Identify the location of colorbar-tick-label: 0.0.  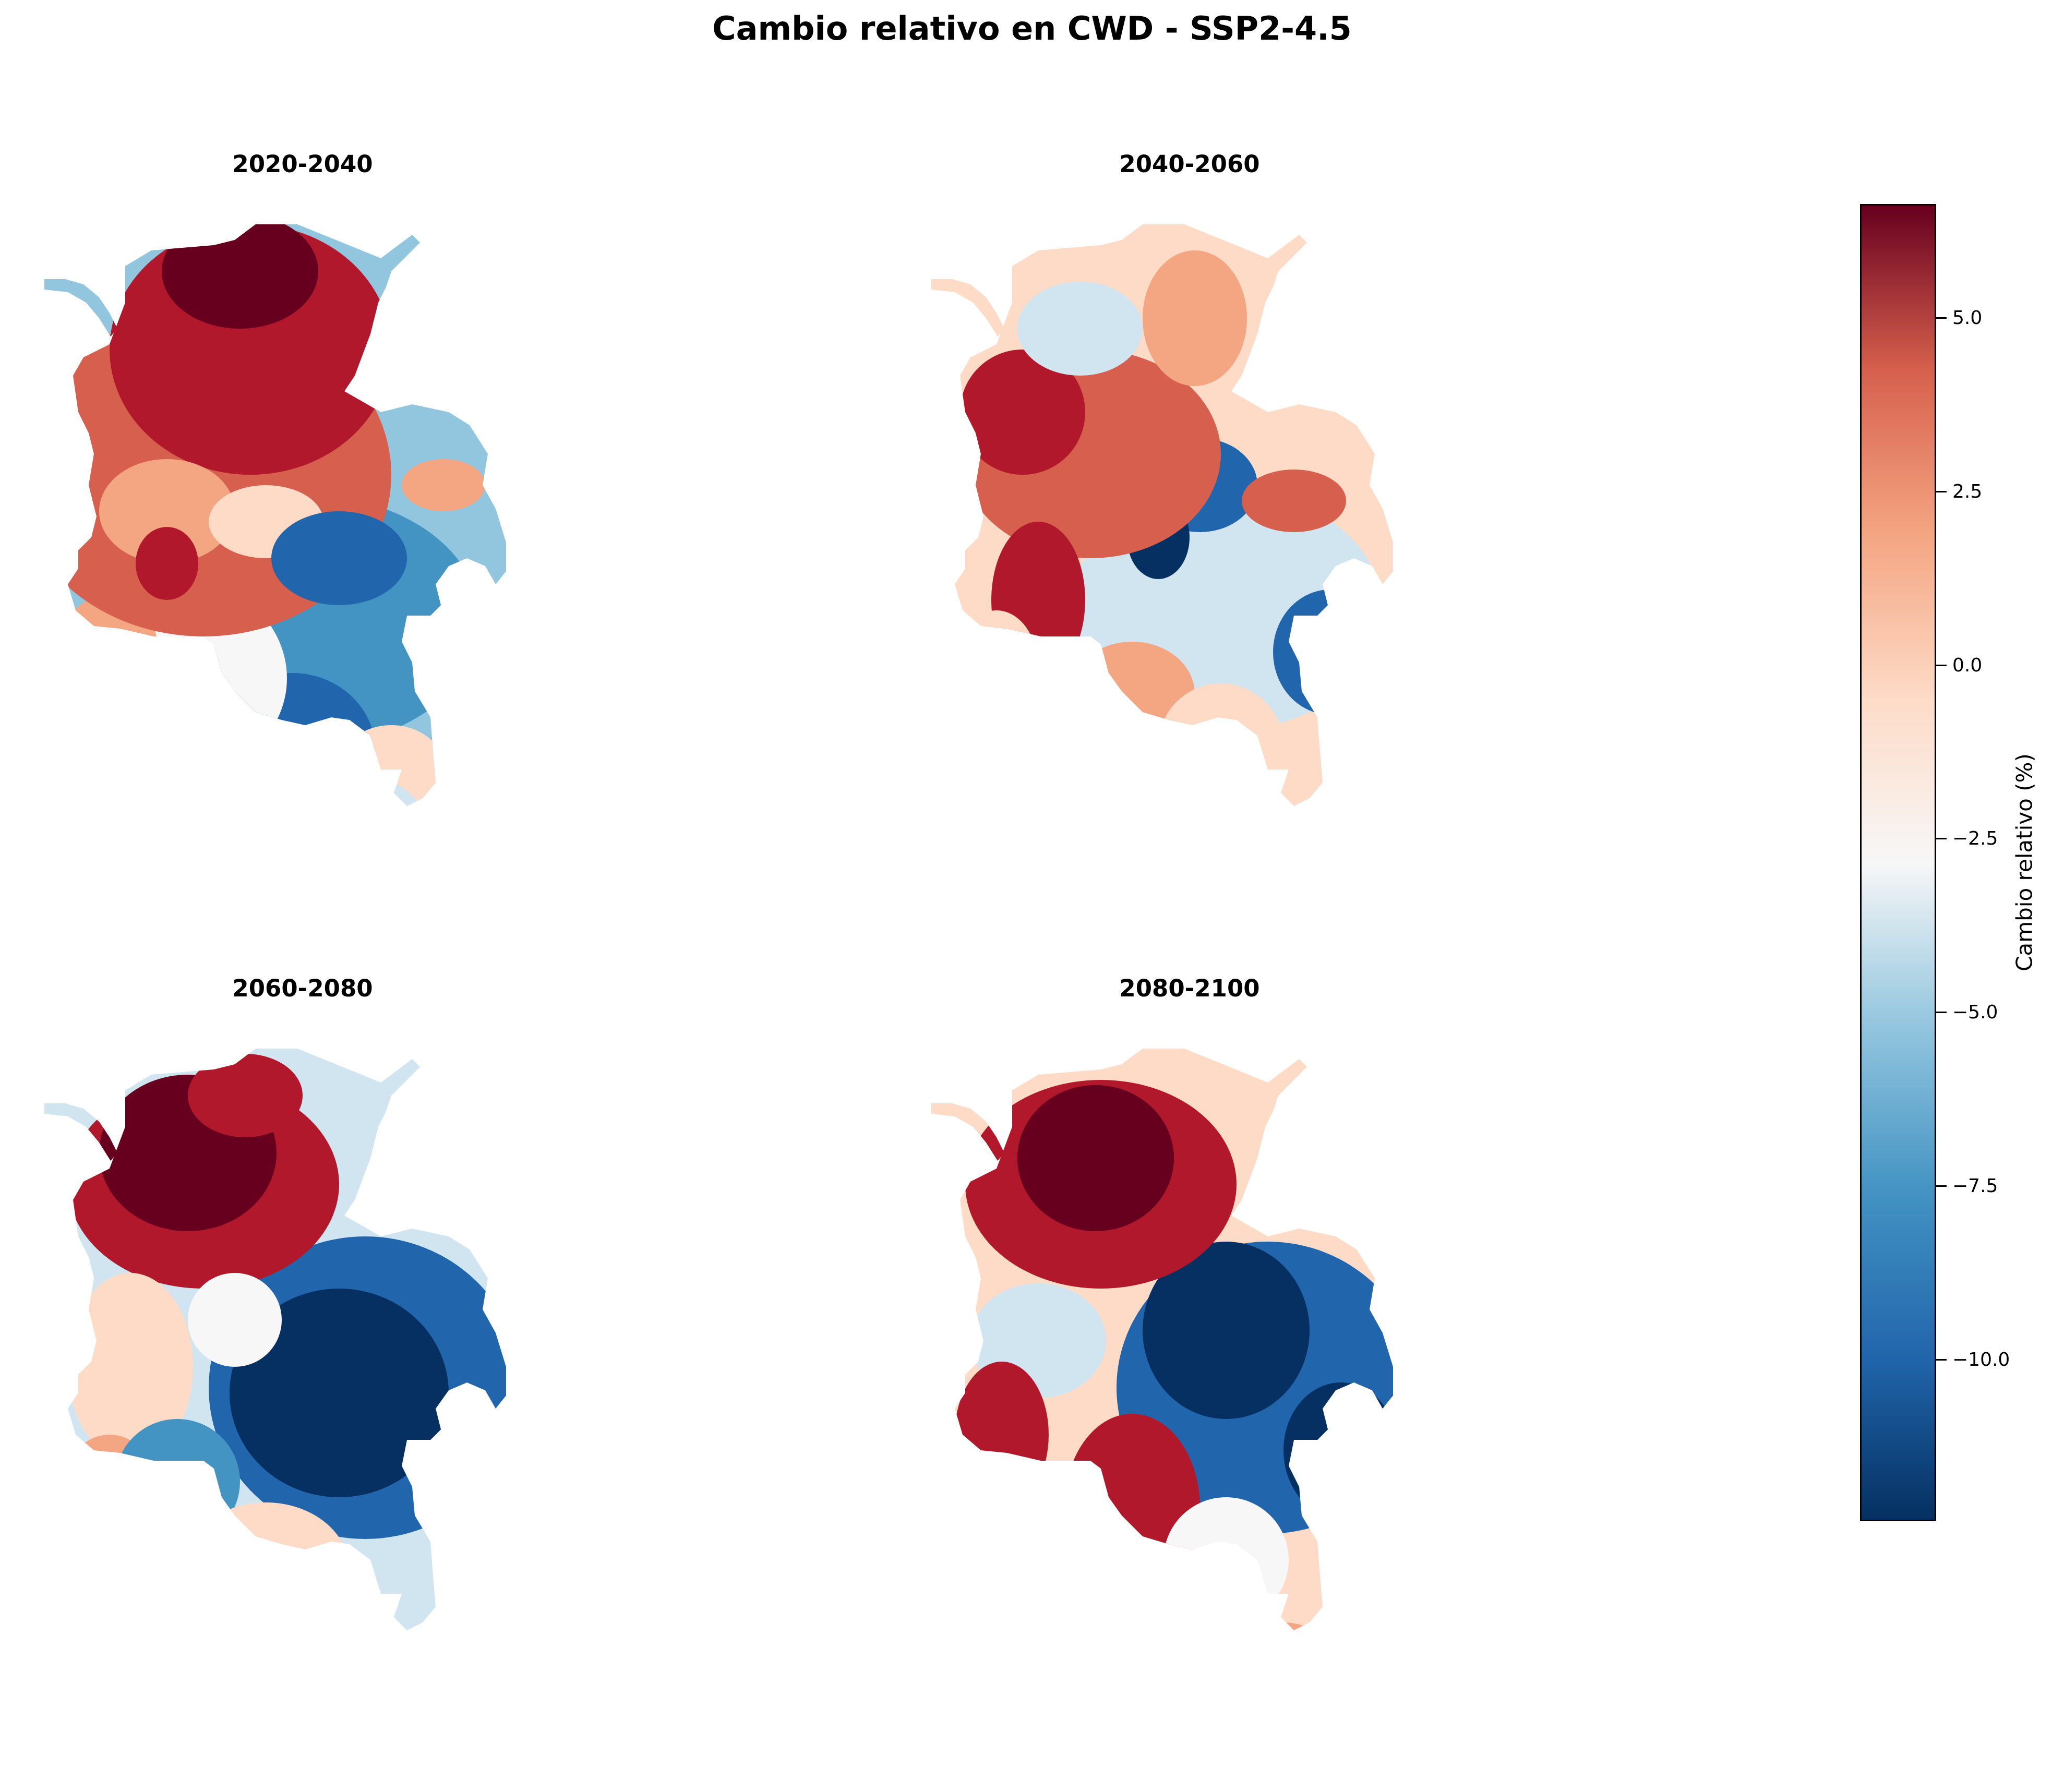
(1967, 665).